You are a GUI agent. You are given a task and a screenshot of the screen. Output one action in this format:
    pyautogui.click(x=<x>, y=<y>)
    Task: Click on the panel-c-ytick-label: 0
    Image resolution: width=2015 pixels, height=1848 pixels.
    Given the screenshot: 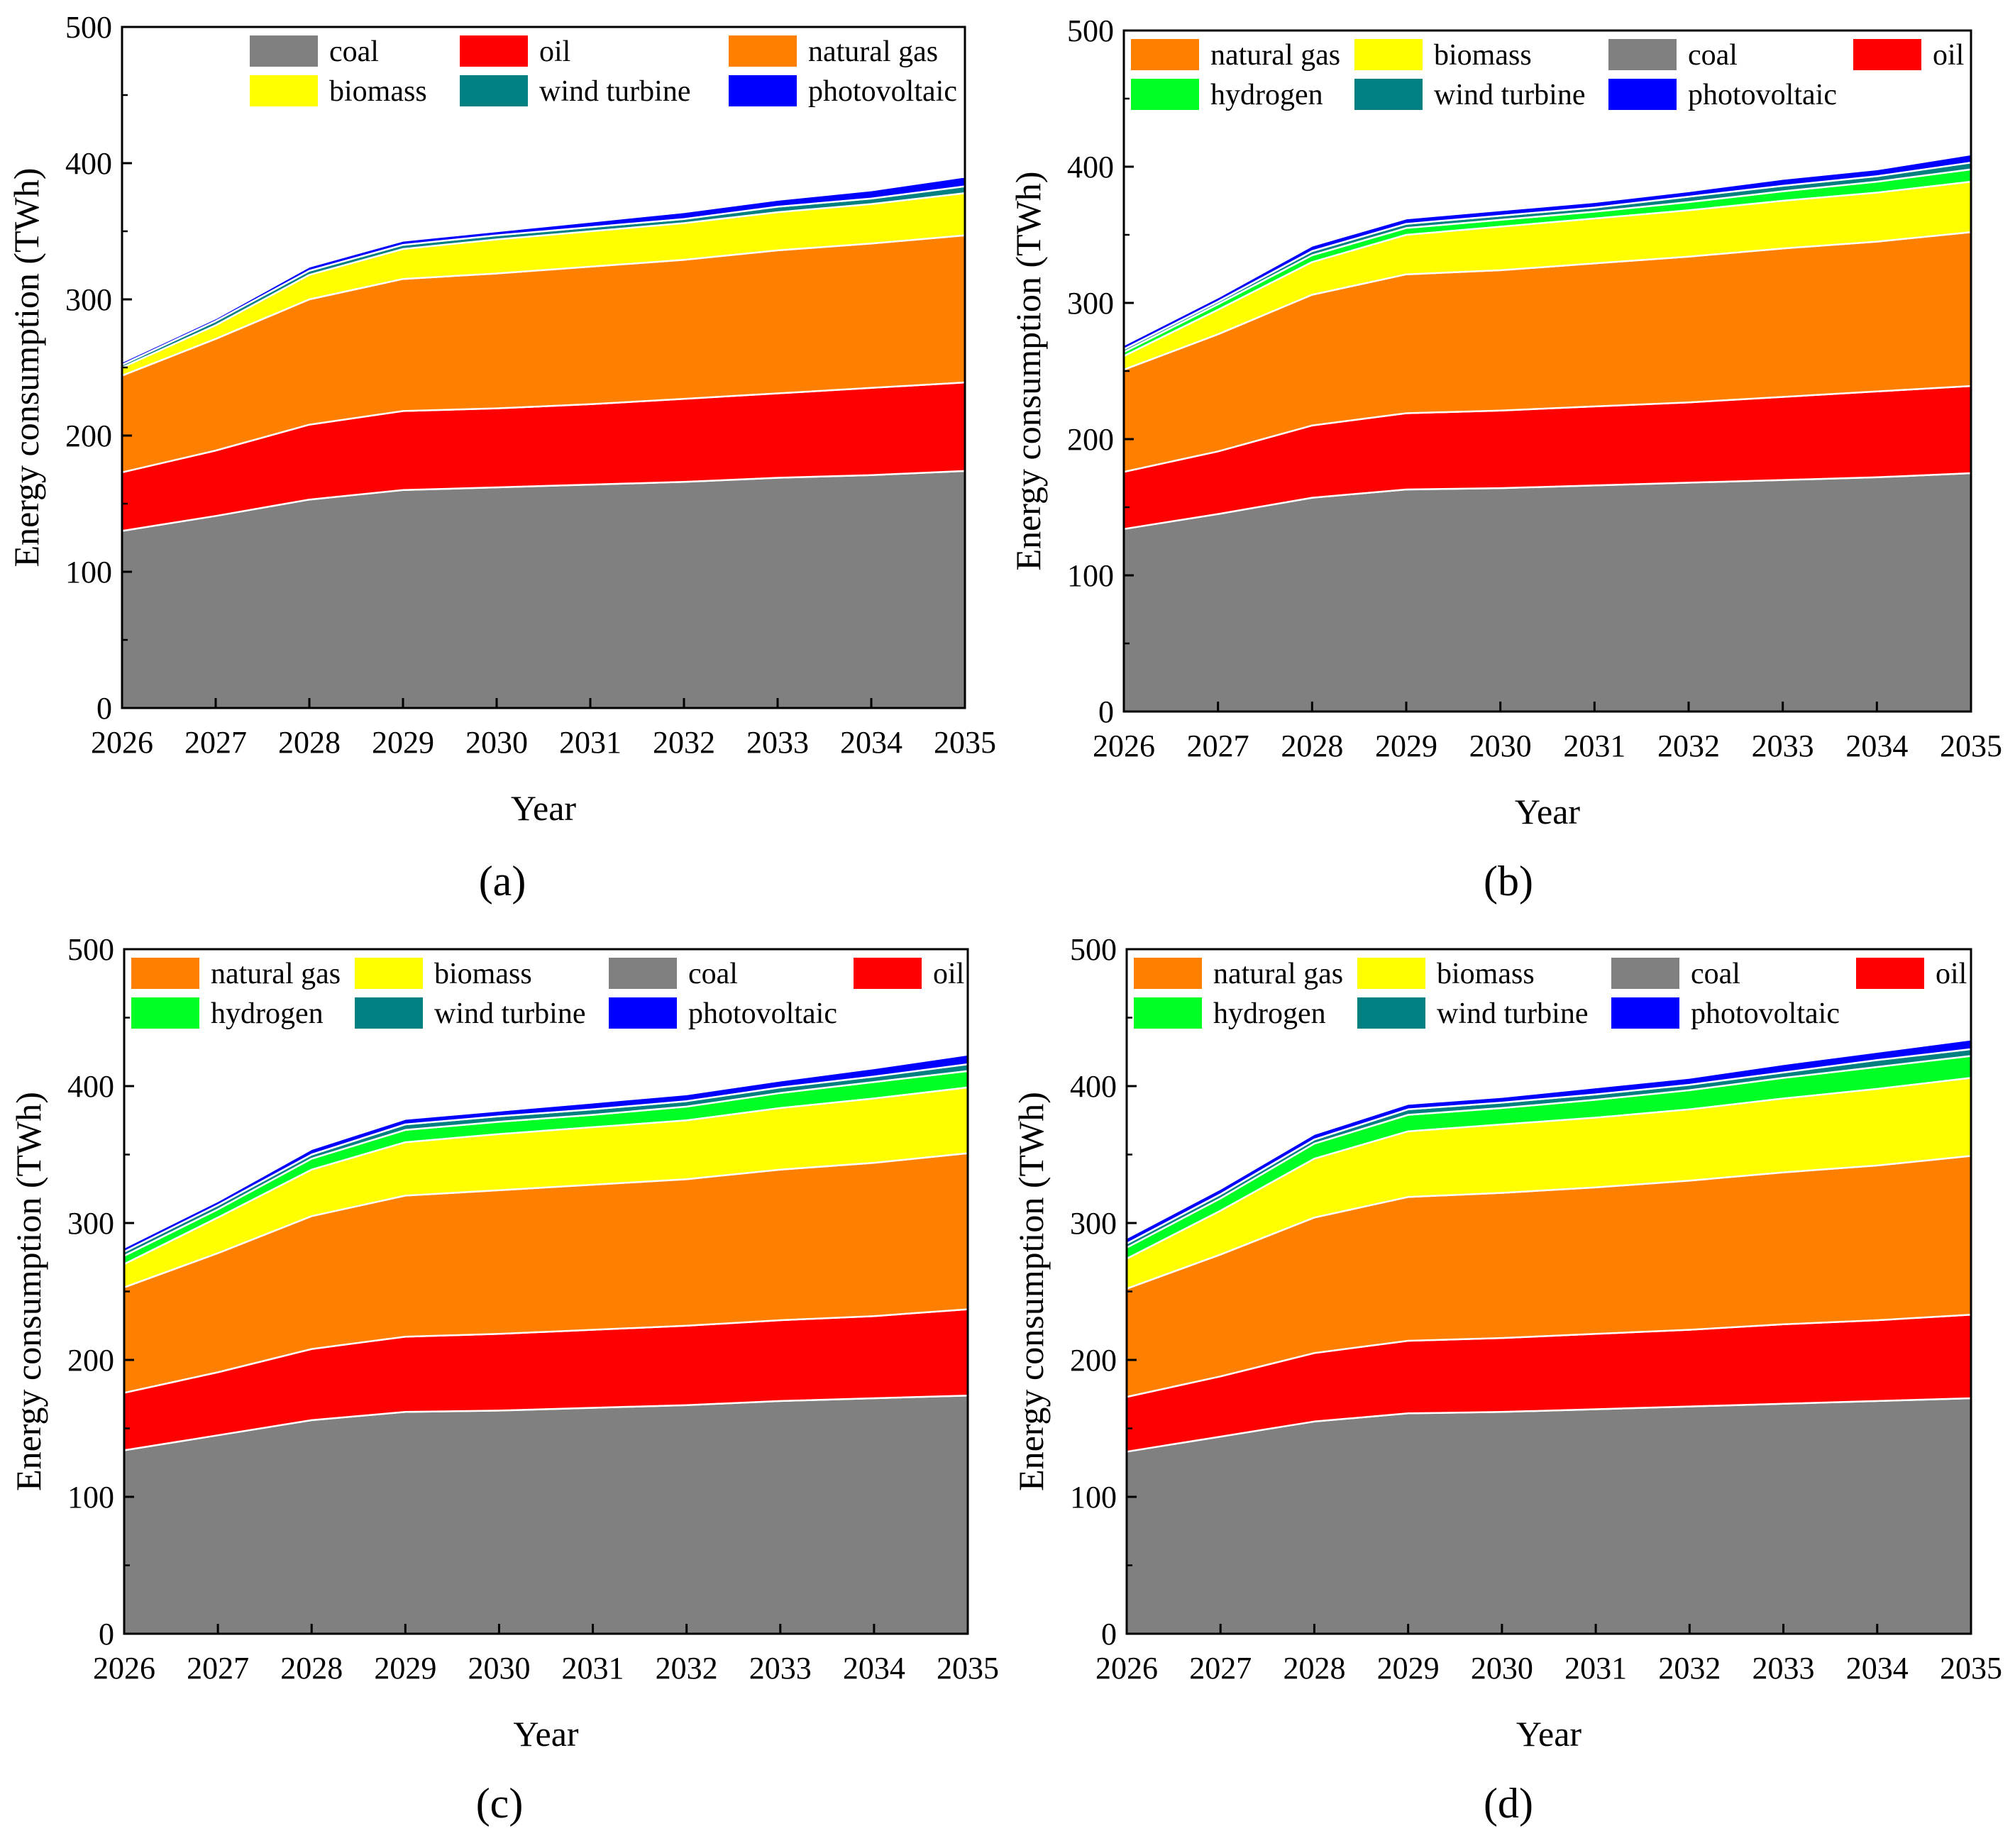 What is the action you would take?
    pyautogui.click(x=106, y=1634)
    